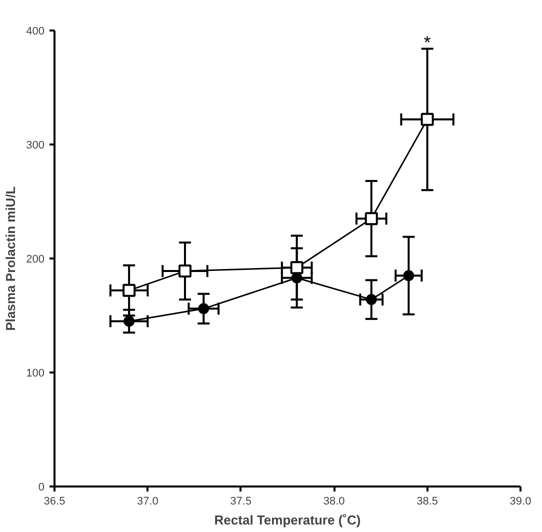 The height and width of the screenshot is (532, 542). What do you see at coordinates (35, 32) in the screenshot?
I see `y-tick-label: 400` at bounding box center [35, 32].